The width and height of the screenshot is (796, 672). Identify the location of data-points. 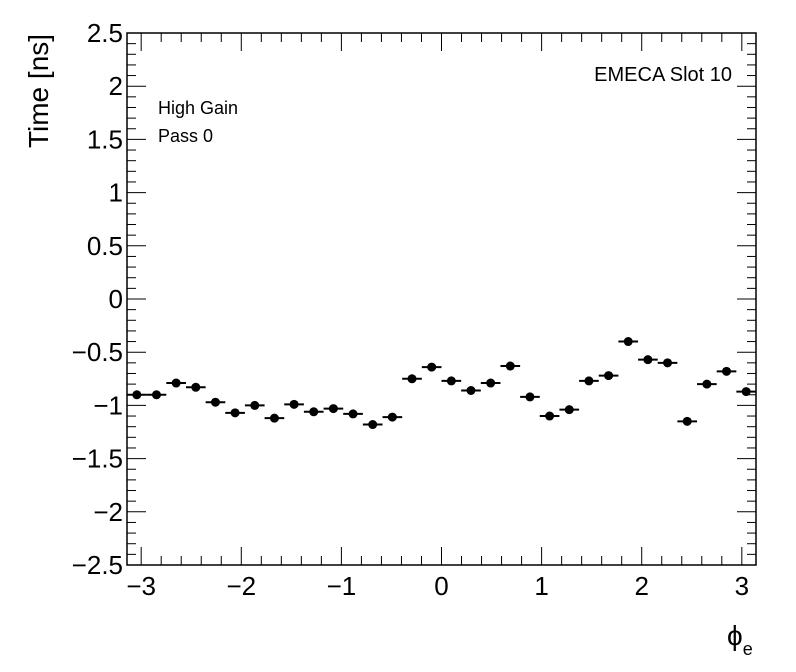
(441, 383).